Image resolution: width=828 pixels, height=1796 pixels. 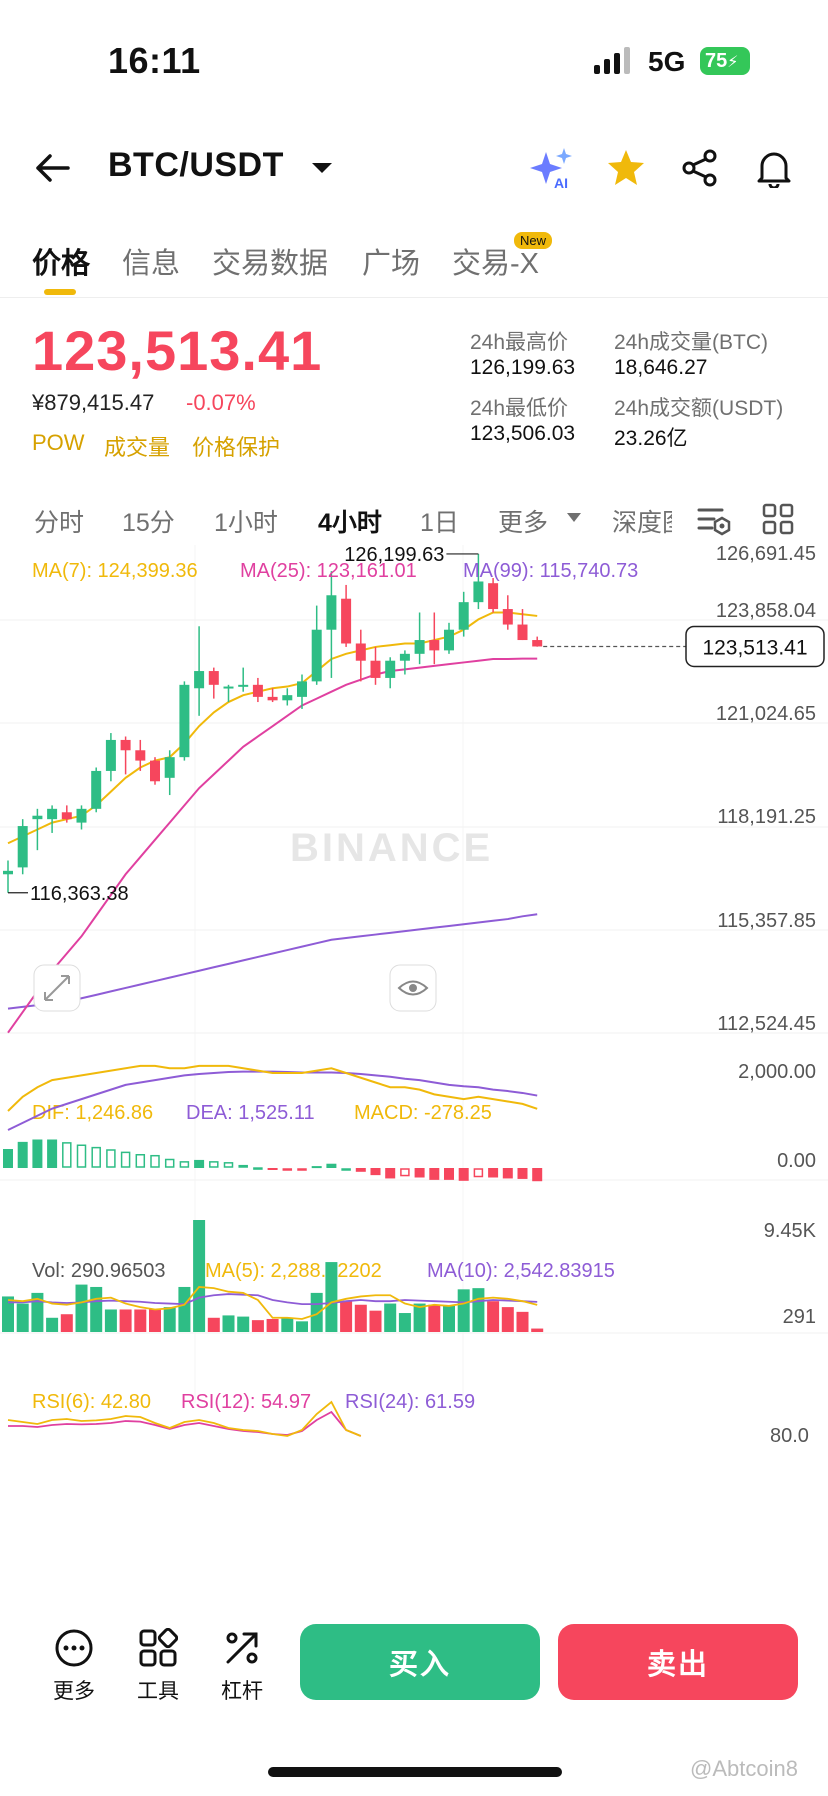 What do you see at coordinates (714, 519) in the screenshot?
I see `indicator-settings-icon` at bounding box center [714, 519].